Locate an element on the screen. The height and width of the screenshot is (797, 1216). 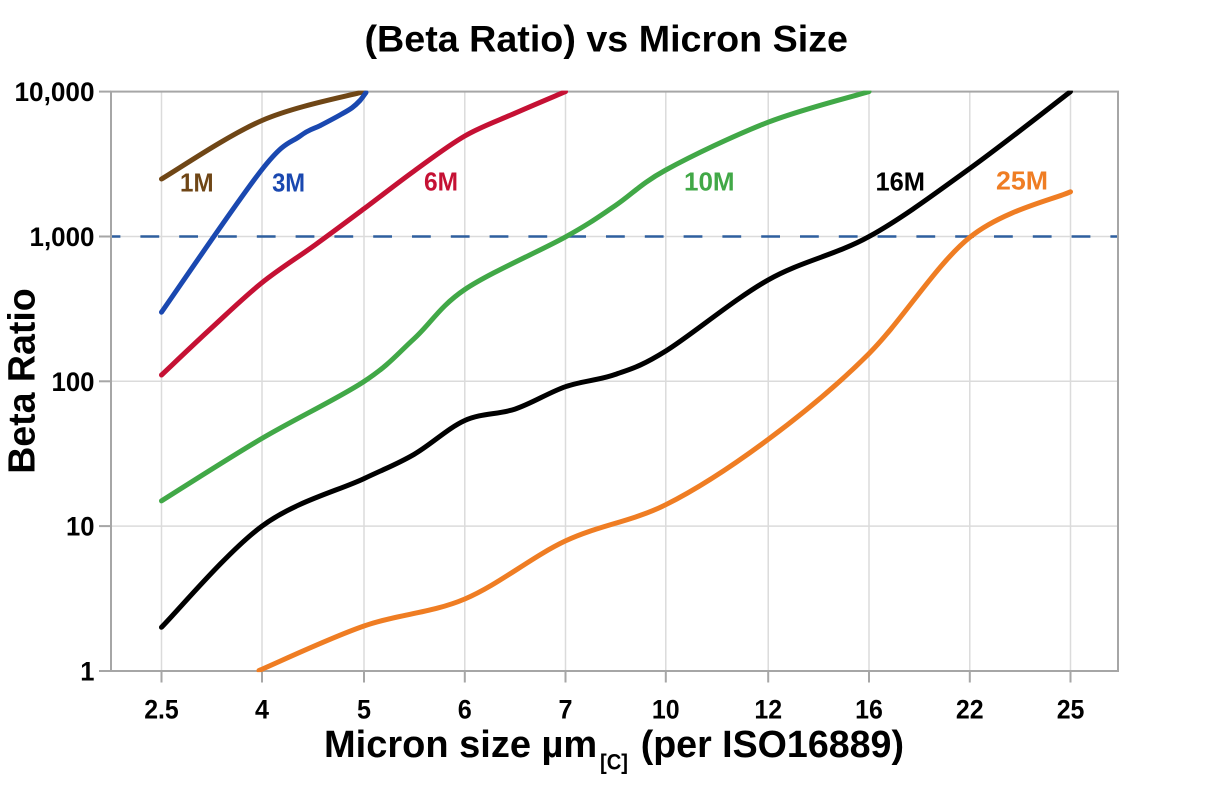
svg-text: 12 is located at coordinates (768, 709).